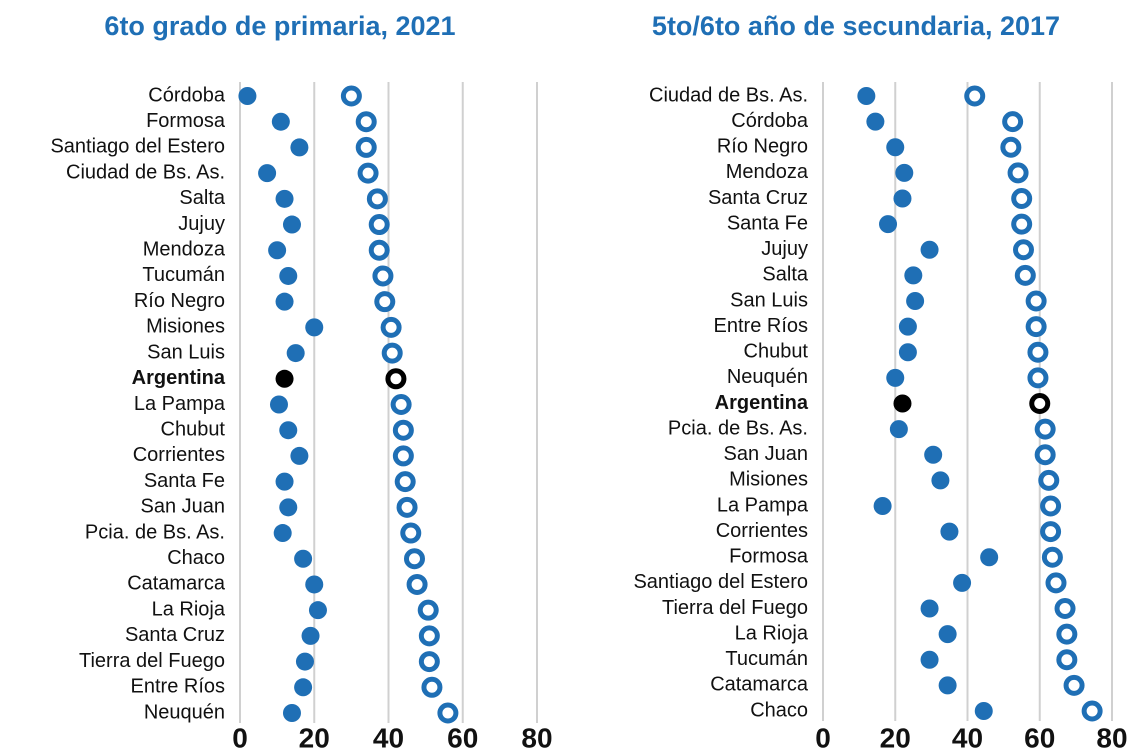 The image size is (1134, 756). Describe the element at coordinates (184, 481) in the screenshot. I see `category-label: Santa Fe` at that location.